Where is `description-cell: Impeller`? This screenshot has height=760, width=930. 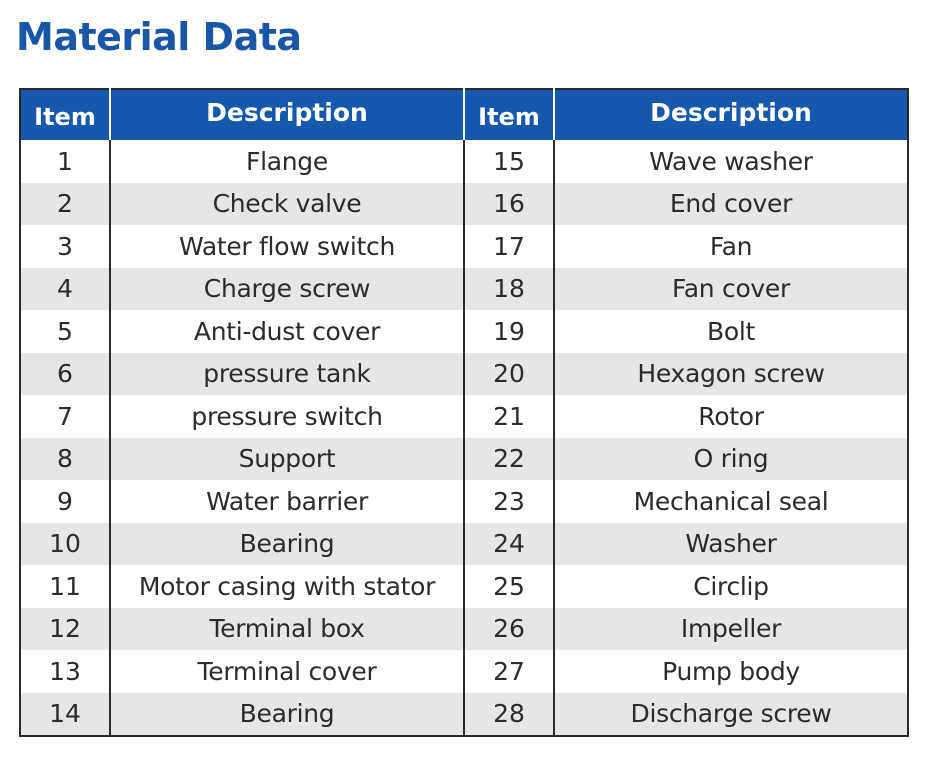
description-cell: Impeller is located at coordinates (731, 628).